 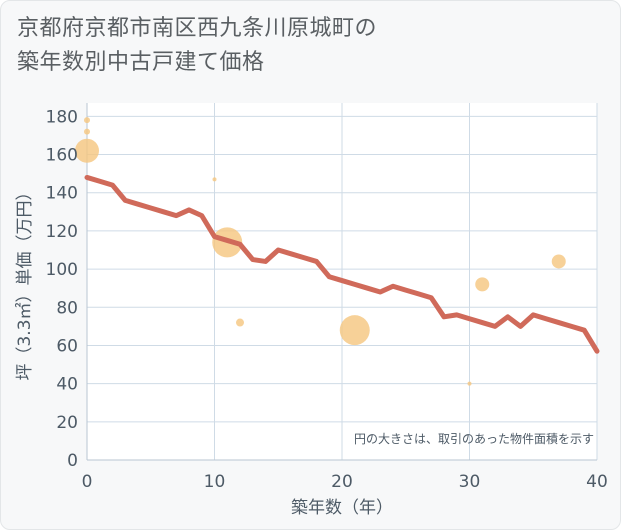 I want to click on chart-title: 京都府京都市南区西九条川原城町の 築年数別中古戸建て価格, so click(x=197, y=46).